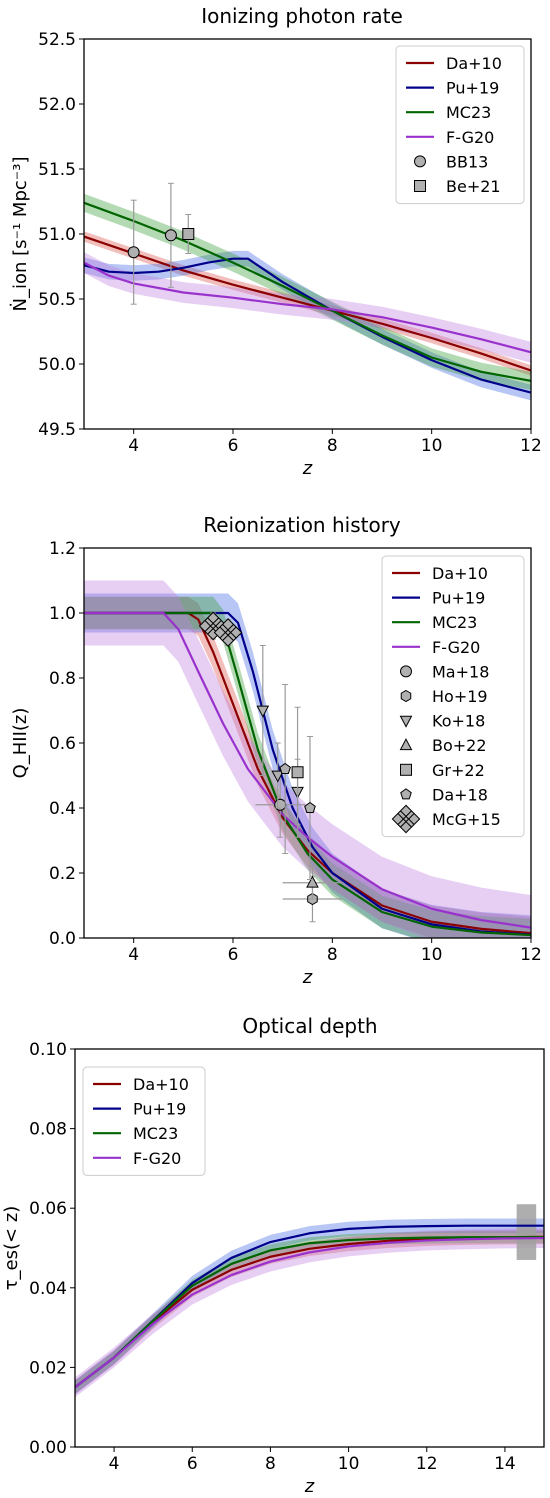 This screenshot has height=1498, width=550. Describe the element at coordinates (460, 696) in the screenshot. I see `legend-label: Ho+19` at that location.